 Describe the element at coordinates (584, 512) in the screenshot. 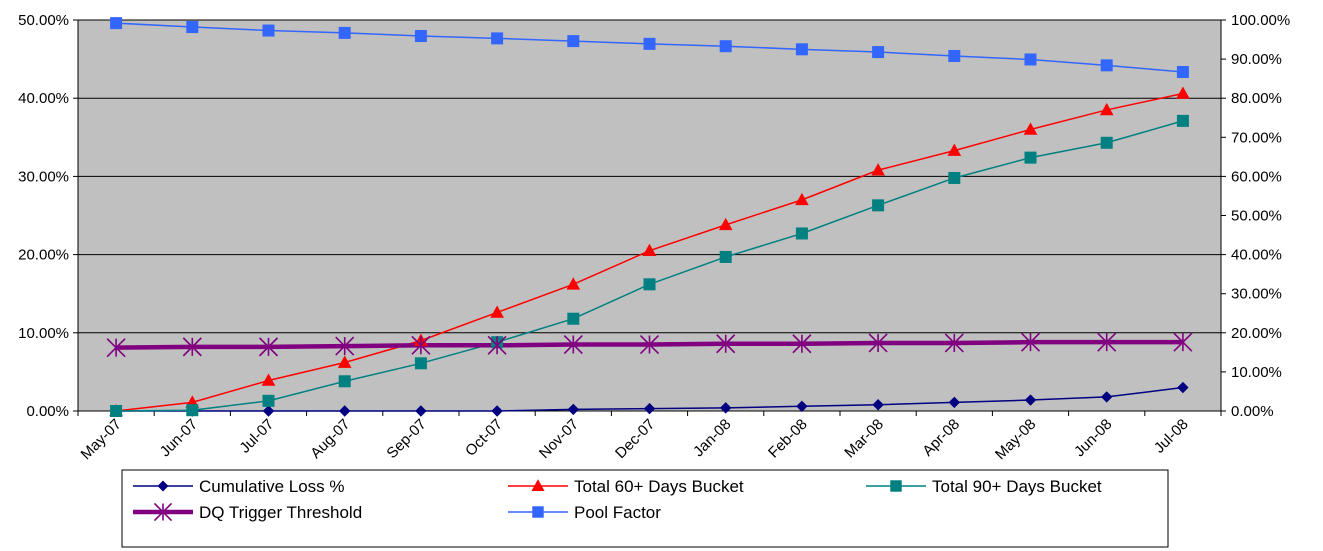

I see `legend-item: Pool Factor` at that location.